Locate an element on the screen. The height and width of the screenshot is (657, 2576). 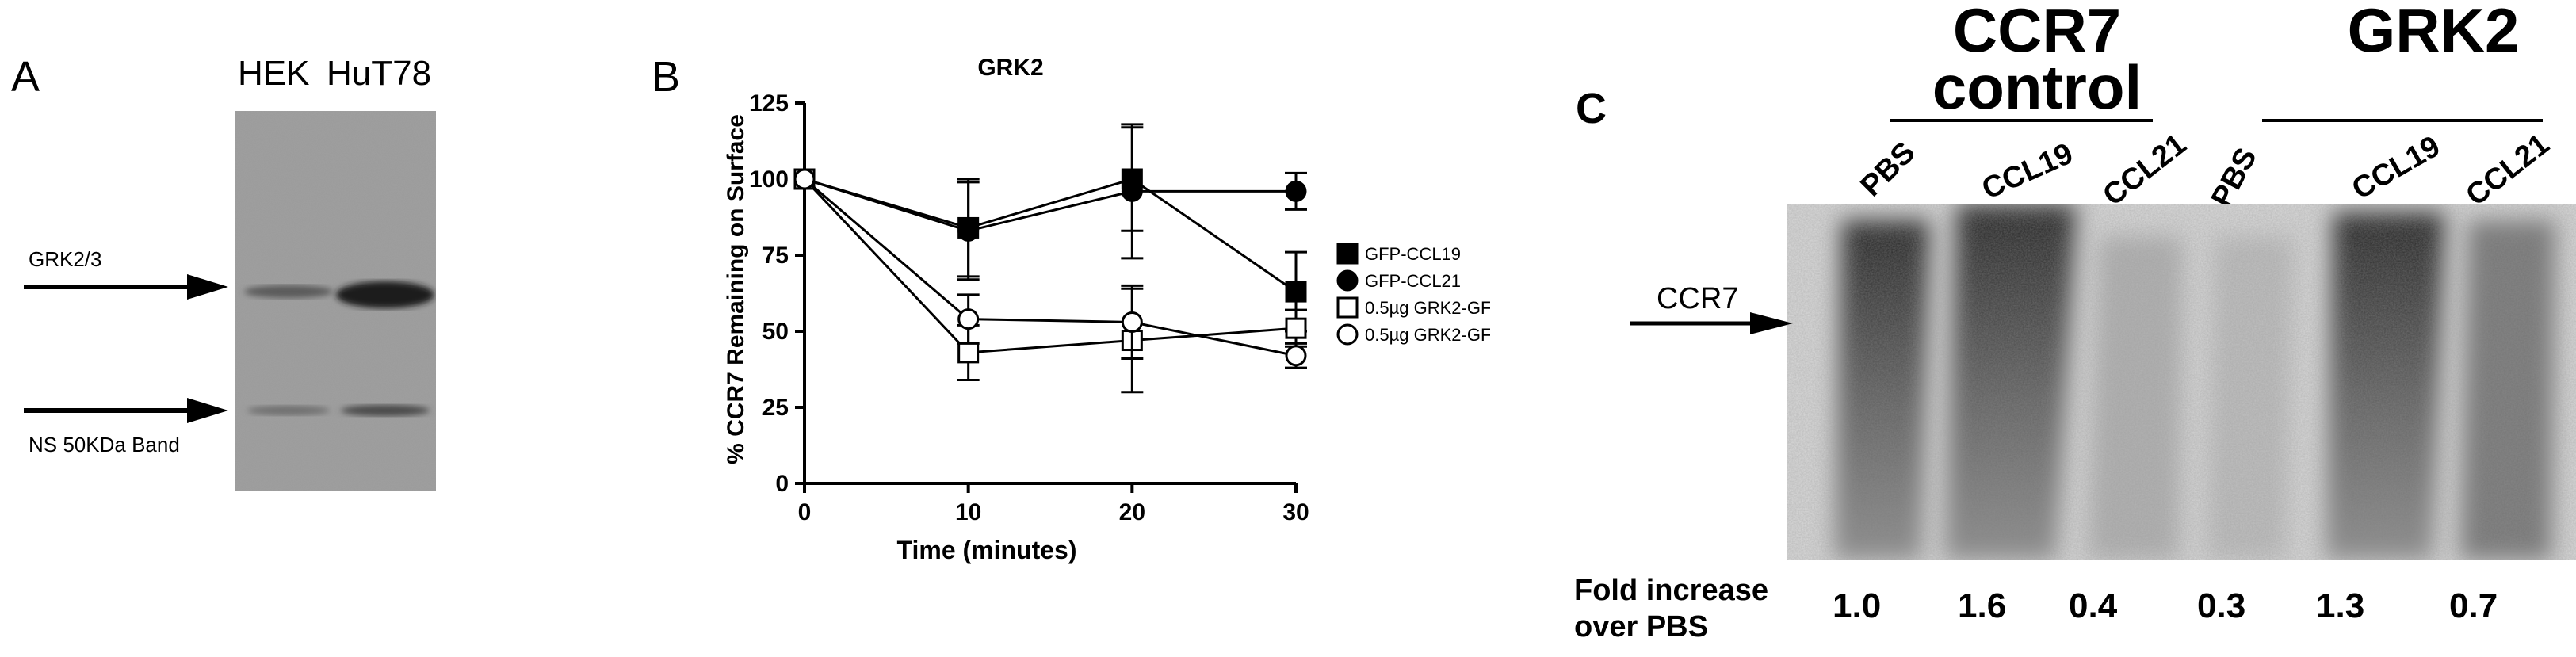
x-tick-label: 30 is located at coordinates (1295, 512).